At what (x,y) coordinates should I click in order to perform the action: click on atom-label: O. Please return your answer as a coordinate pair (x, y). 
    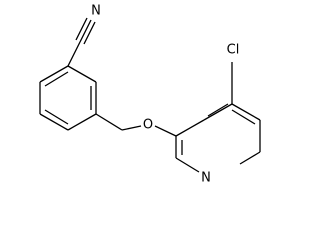
    Looking at the image, I should click on (148, 125).